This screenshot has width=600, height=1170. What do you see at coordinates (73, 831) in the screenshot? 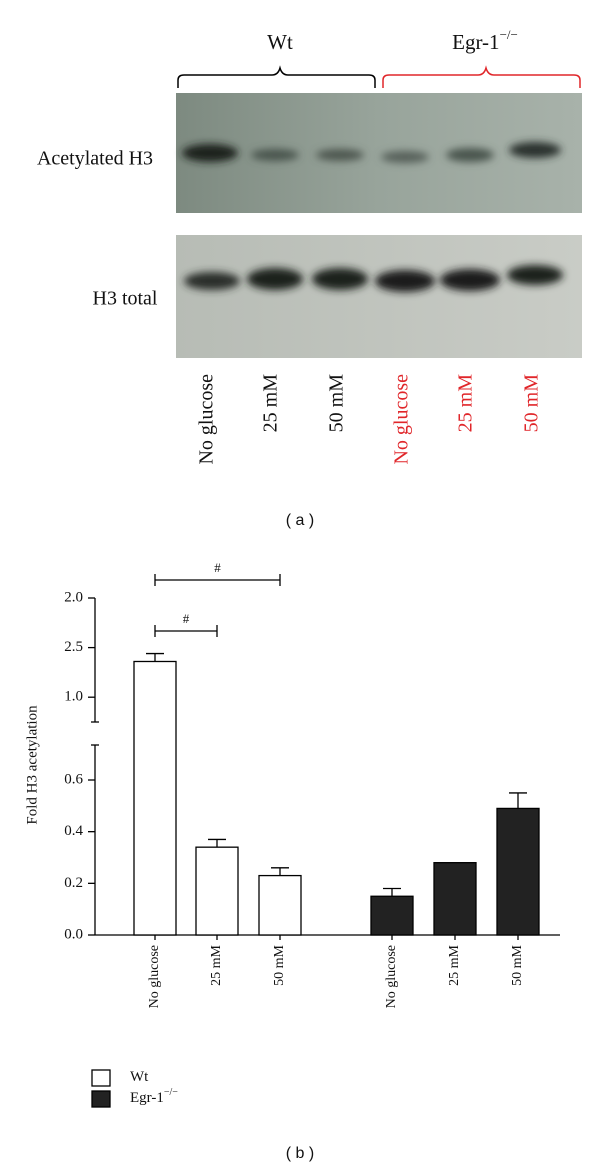
I see `y-tick-label: 0.4` at bounding box center [73, 831].